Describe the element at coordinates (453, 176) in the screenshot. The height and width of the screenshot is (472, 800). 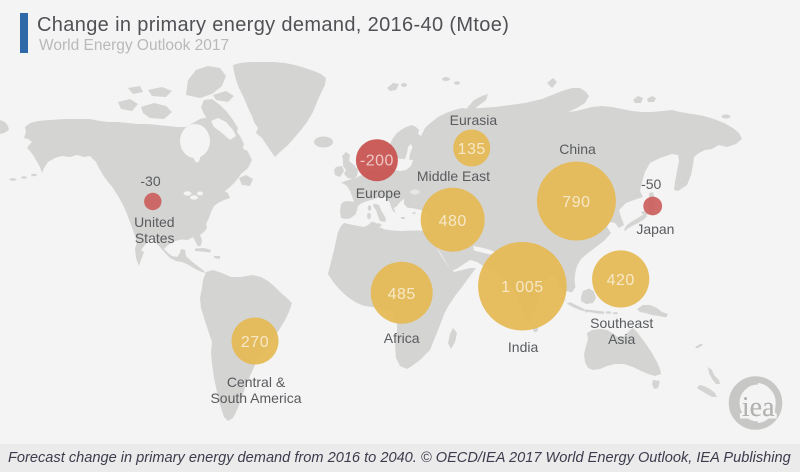
I see `svg-text: Middle East` at that location.